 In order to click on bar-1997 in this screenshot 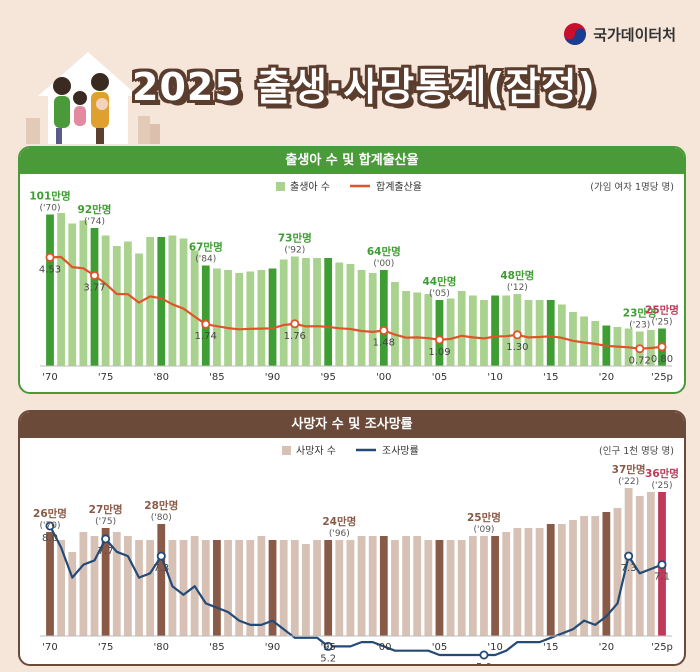, I will do `click(350, 315)`.